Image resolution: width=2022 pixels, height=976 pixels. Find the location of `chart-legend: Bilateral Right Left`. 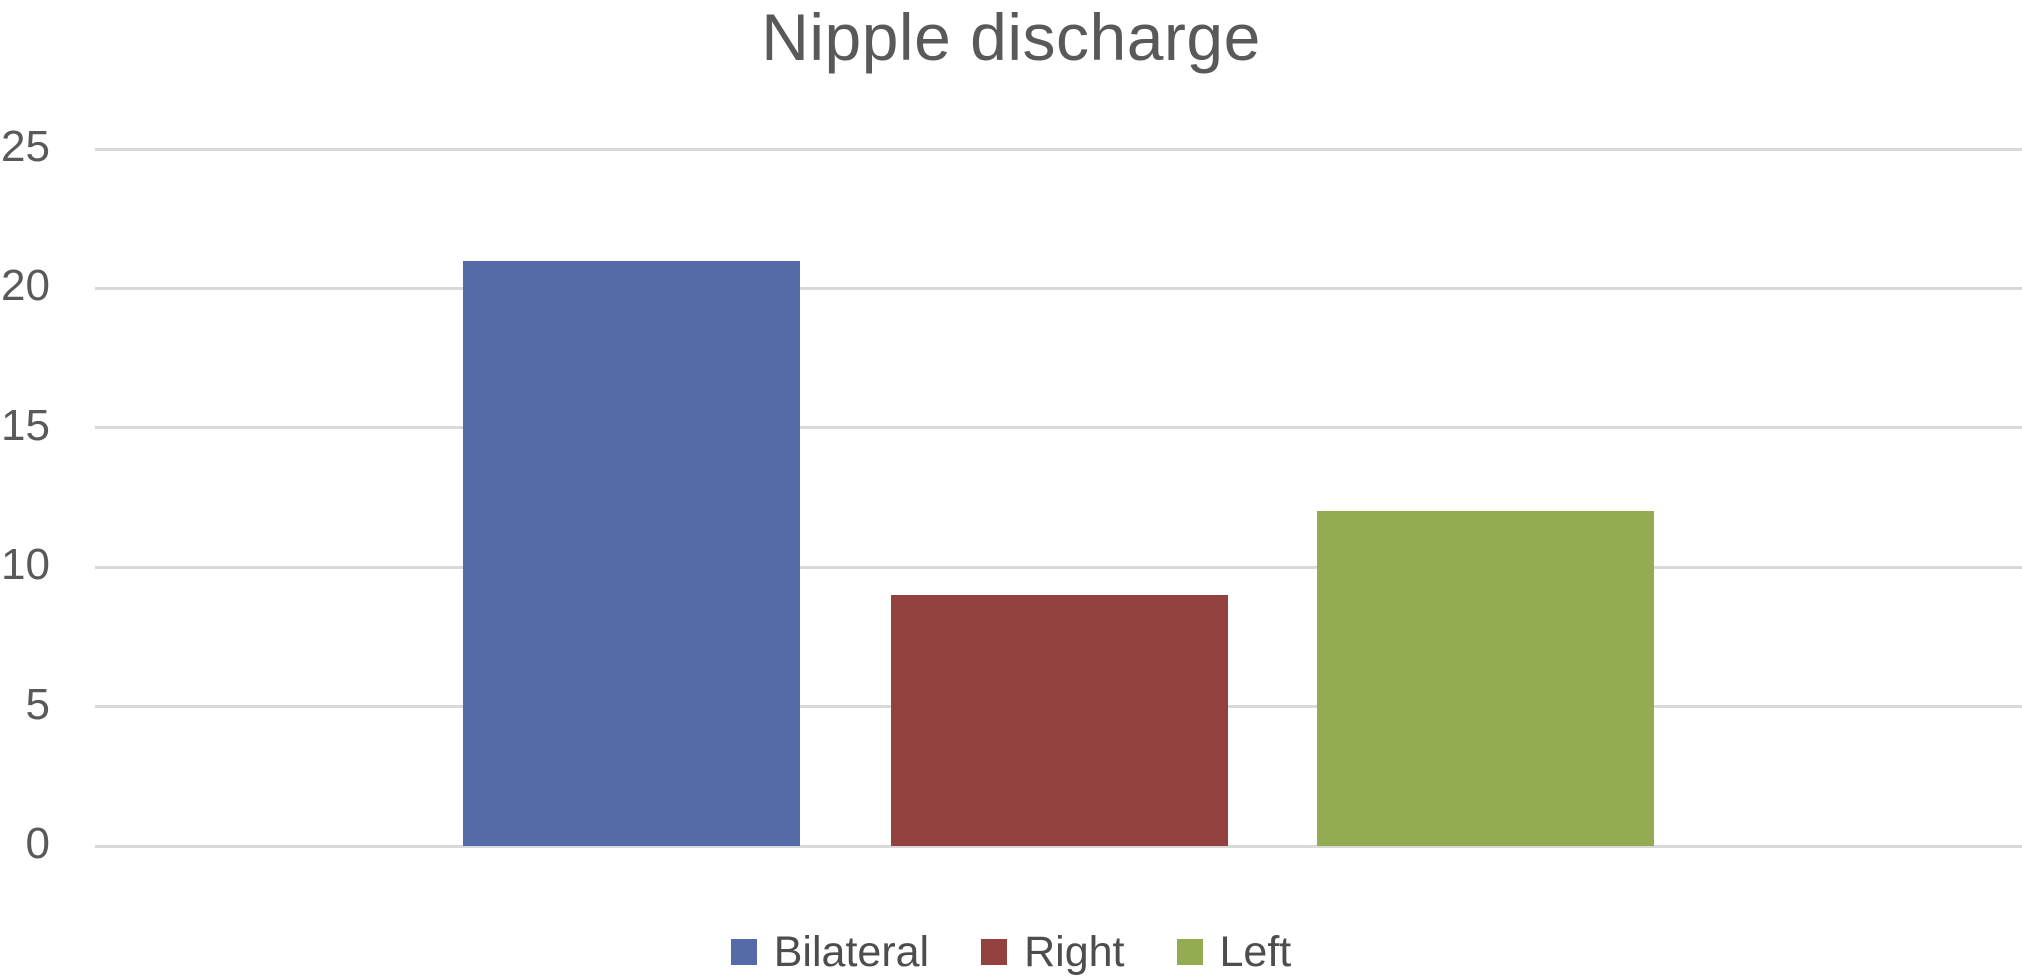

chart-legend: Bilateral Right Left is located at coordinates (1011, 952).